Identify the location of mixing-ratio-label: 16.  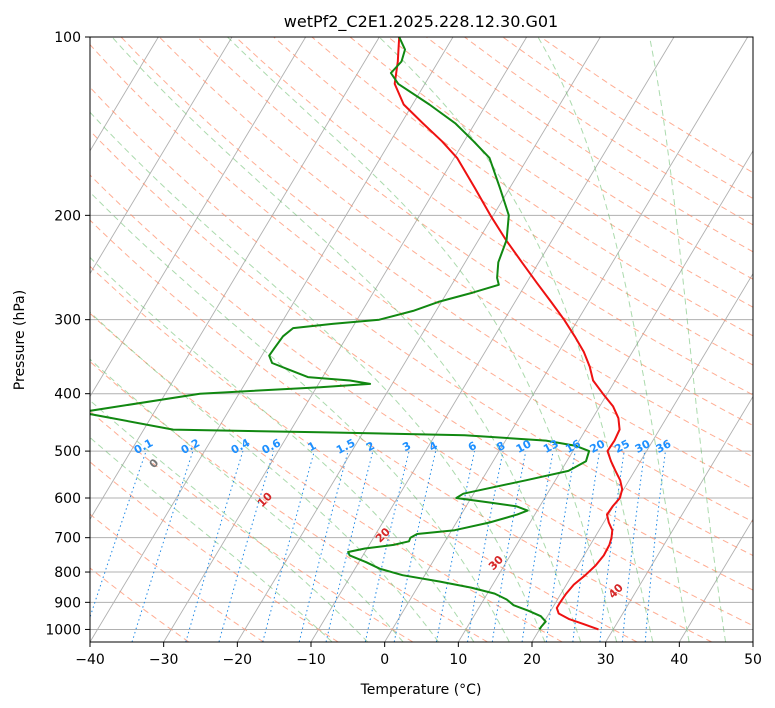
(573, 446).